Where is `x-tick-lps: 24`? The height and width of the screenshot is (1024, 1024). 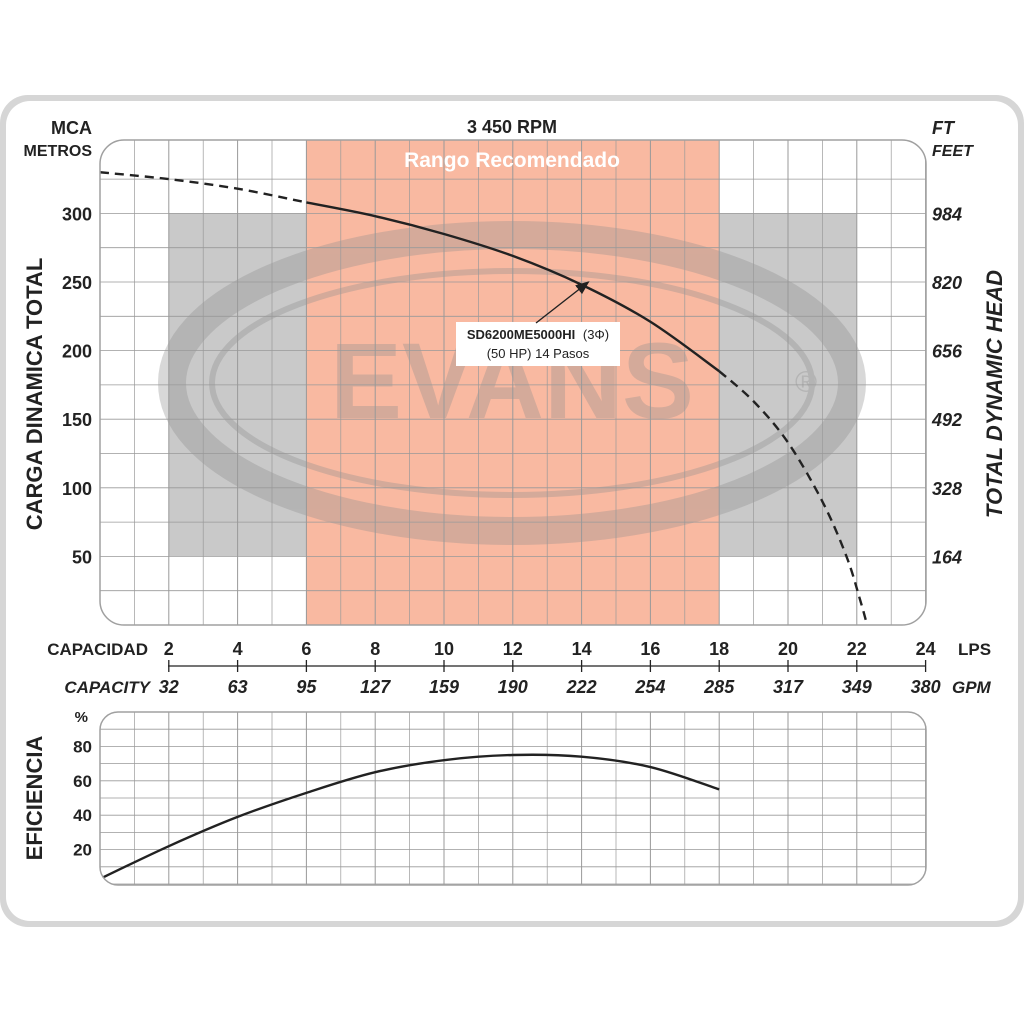 x-tick-lps: 24 is located at coordinates (926, 649).